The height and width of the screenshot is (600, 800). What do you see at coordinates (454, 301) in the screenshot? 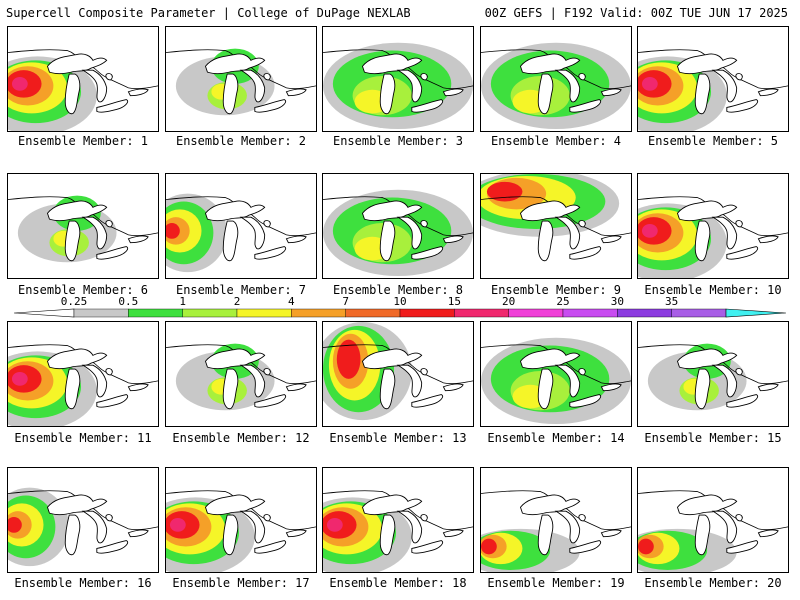
I see `legend-tick-label: 15` at bounding box center [454, 301].